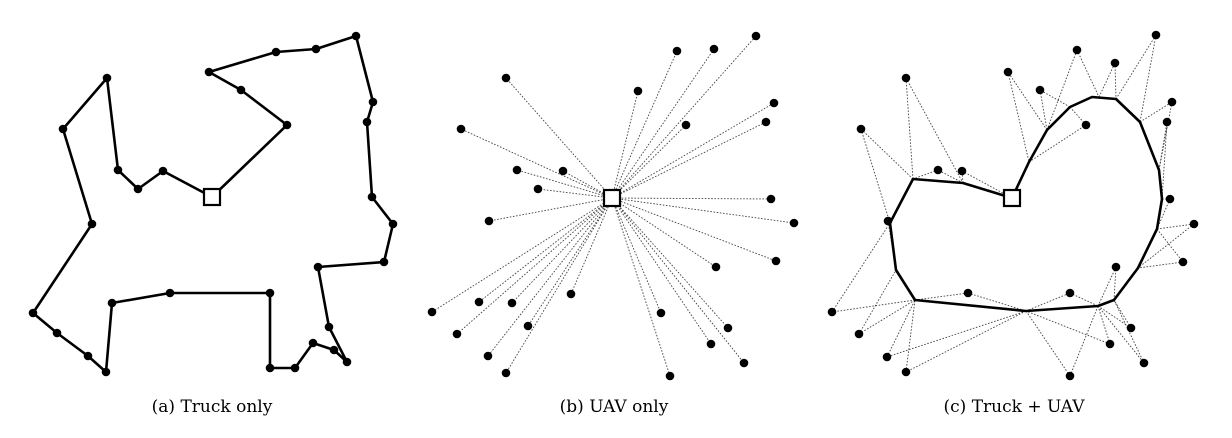 Image resolution: width=1232 pixels, height=438 pixels. What do you see at coordinates (1026, 204) in the screenshot?
I see `truck-route` at bounding box center [1026, 204].